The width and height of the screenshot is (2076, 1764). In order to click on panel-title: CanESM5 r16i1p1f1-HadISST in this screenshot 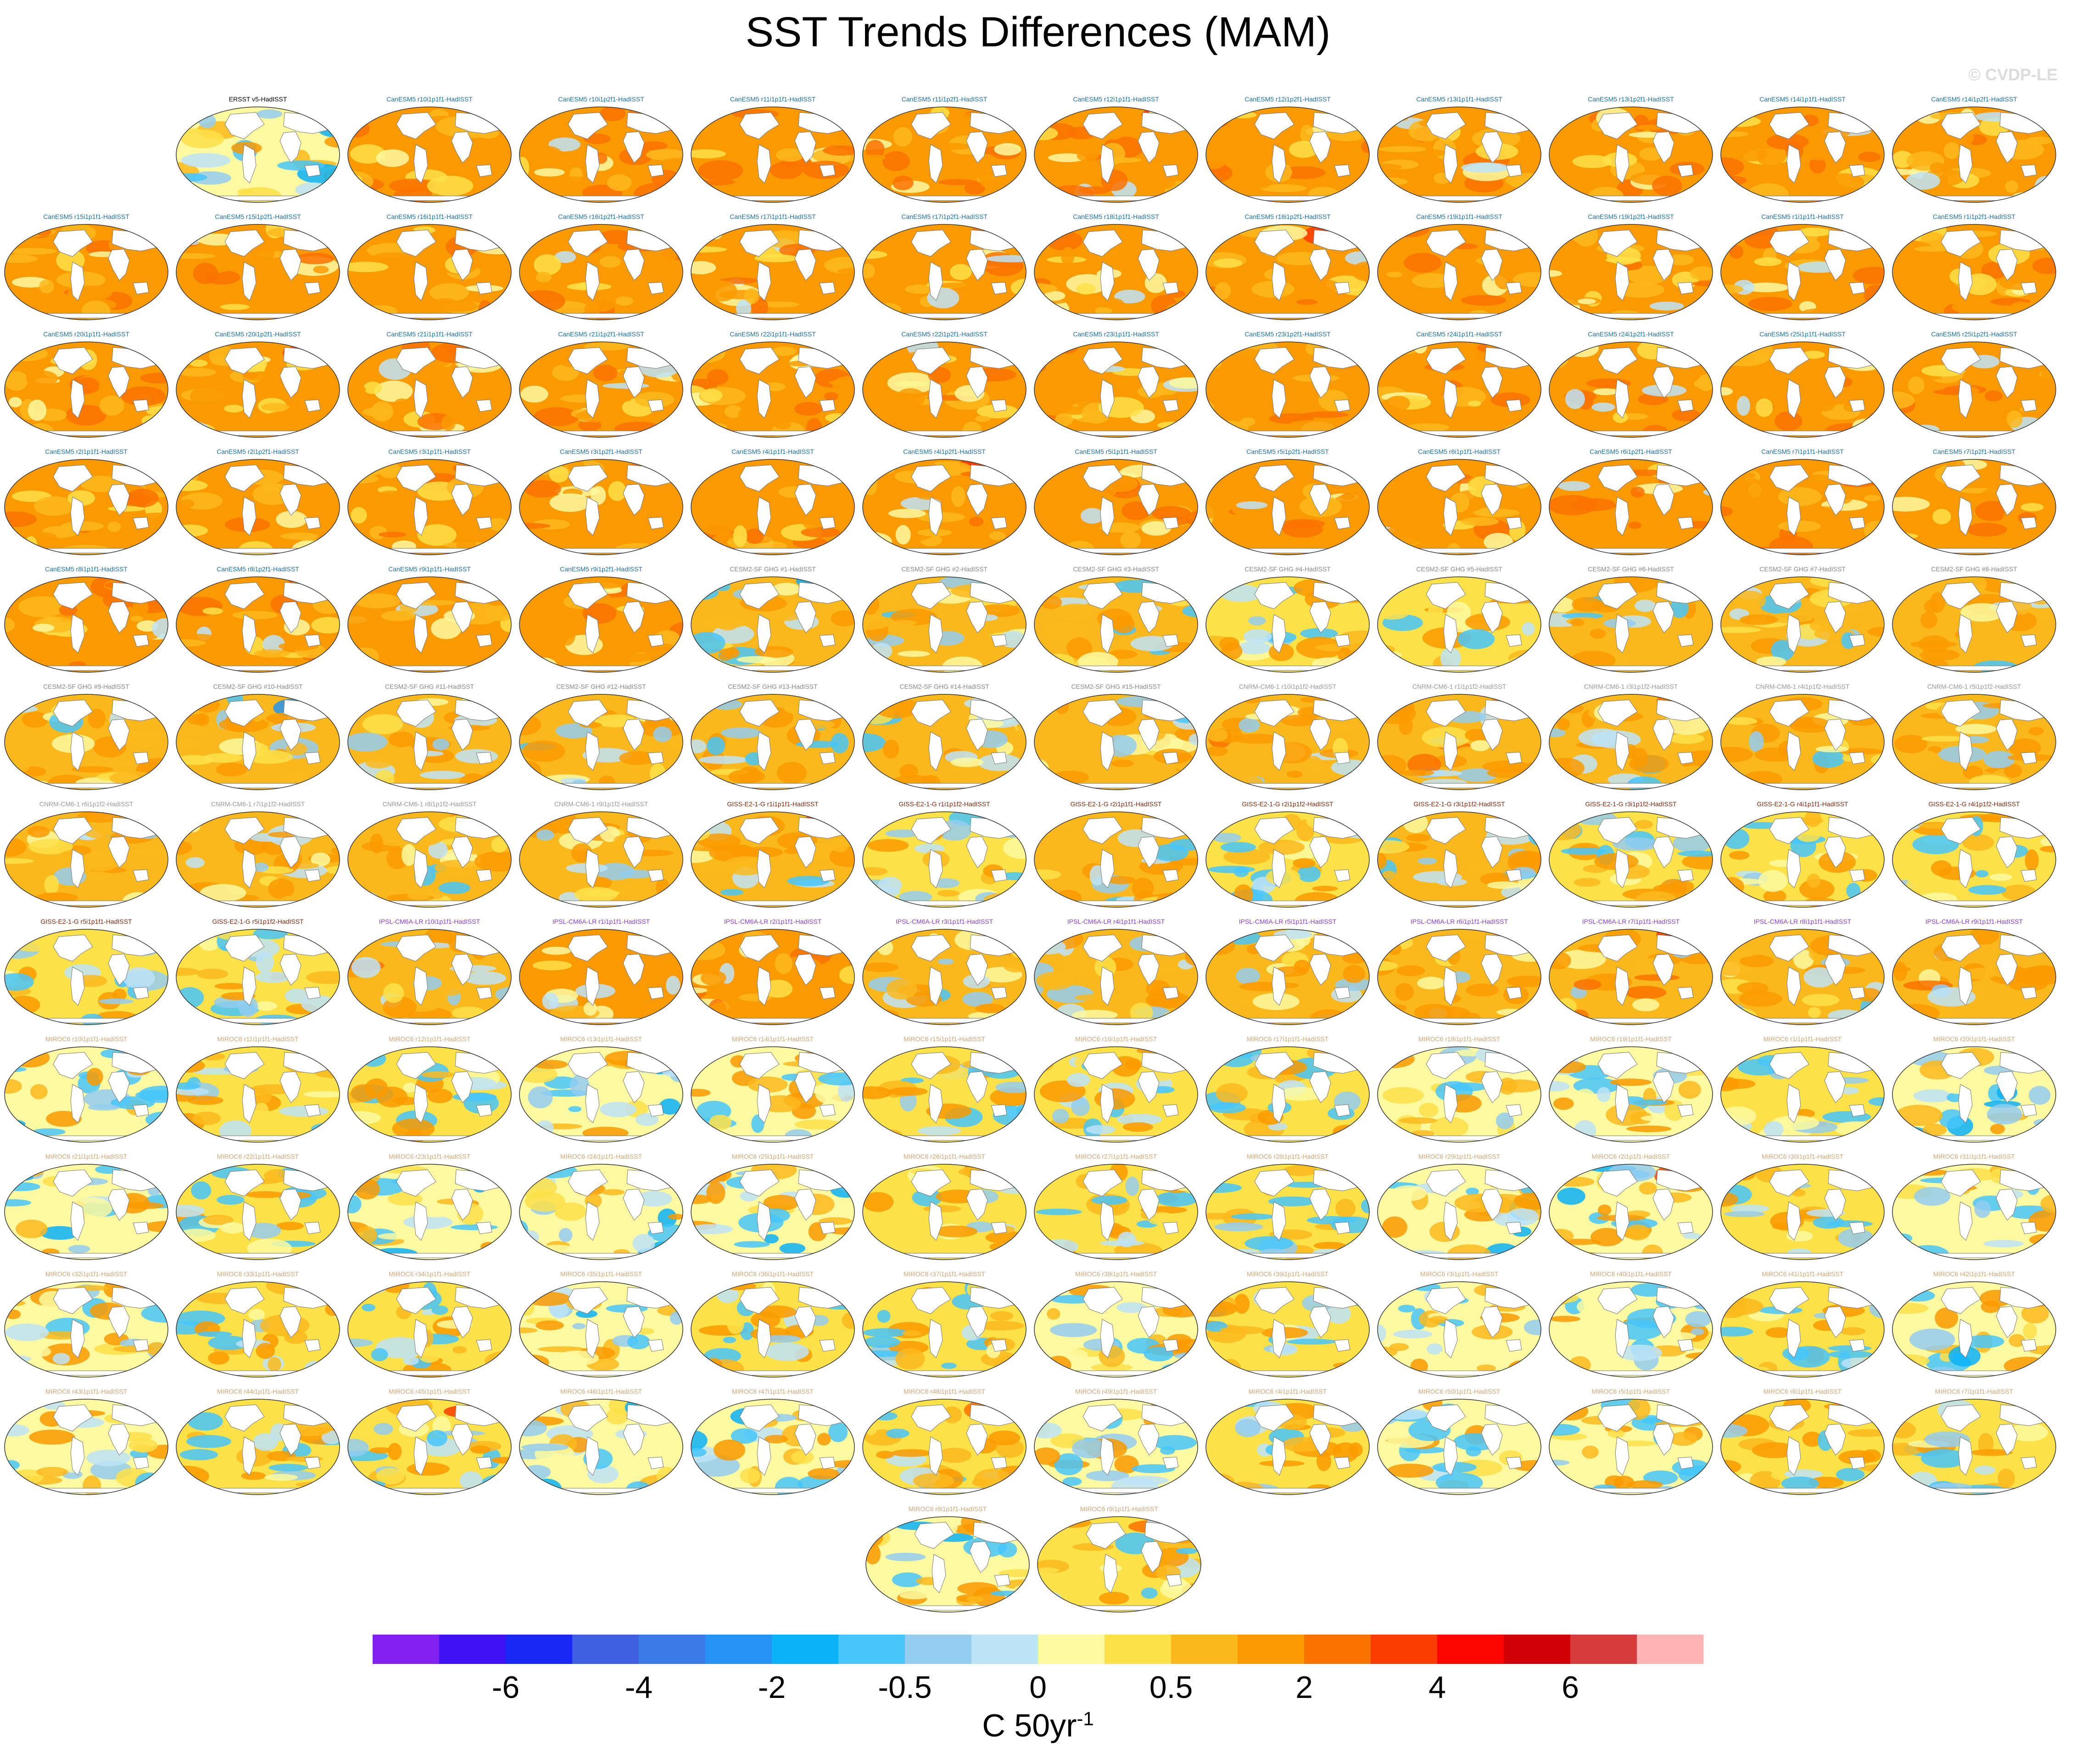, I will do `click(429, 216)`.